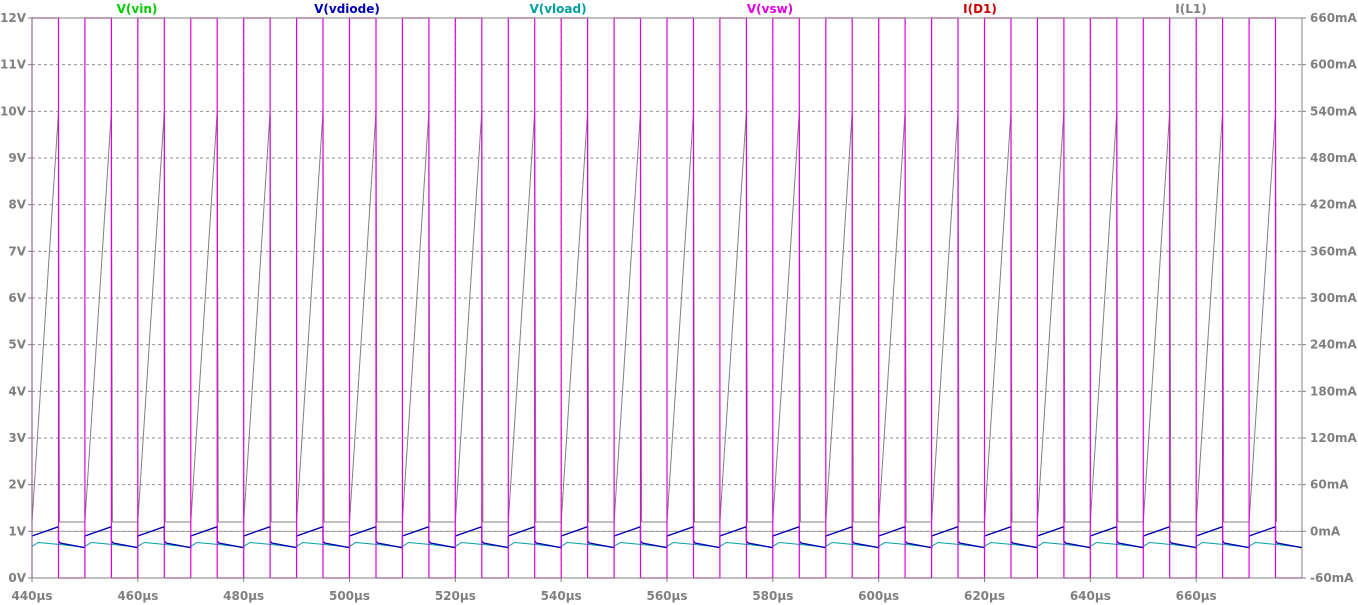  I want to click on right-tick-label: 240mA, so click(1334, 345).